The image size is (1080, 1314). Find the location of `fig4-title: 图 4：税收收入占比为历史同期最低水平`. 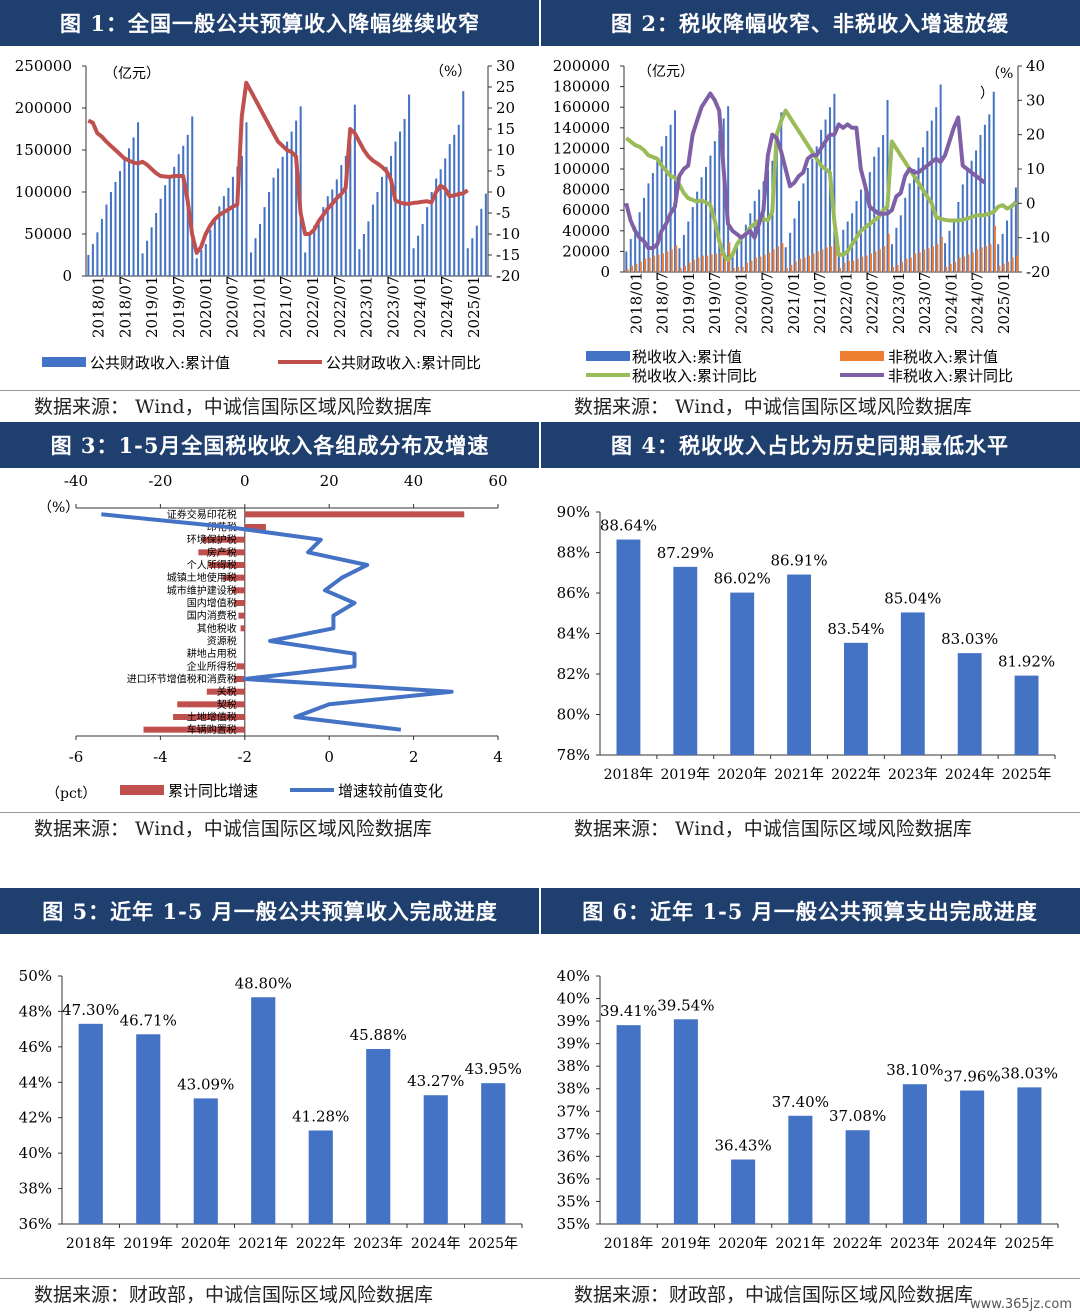

fig4-title: 图 4：税收收入占比为历史同期最低水平 is located at coordinates (810, 445).